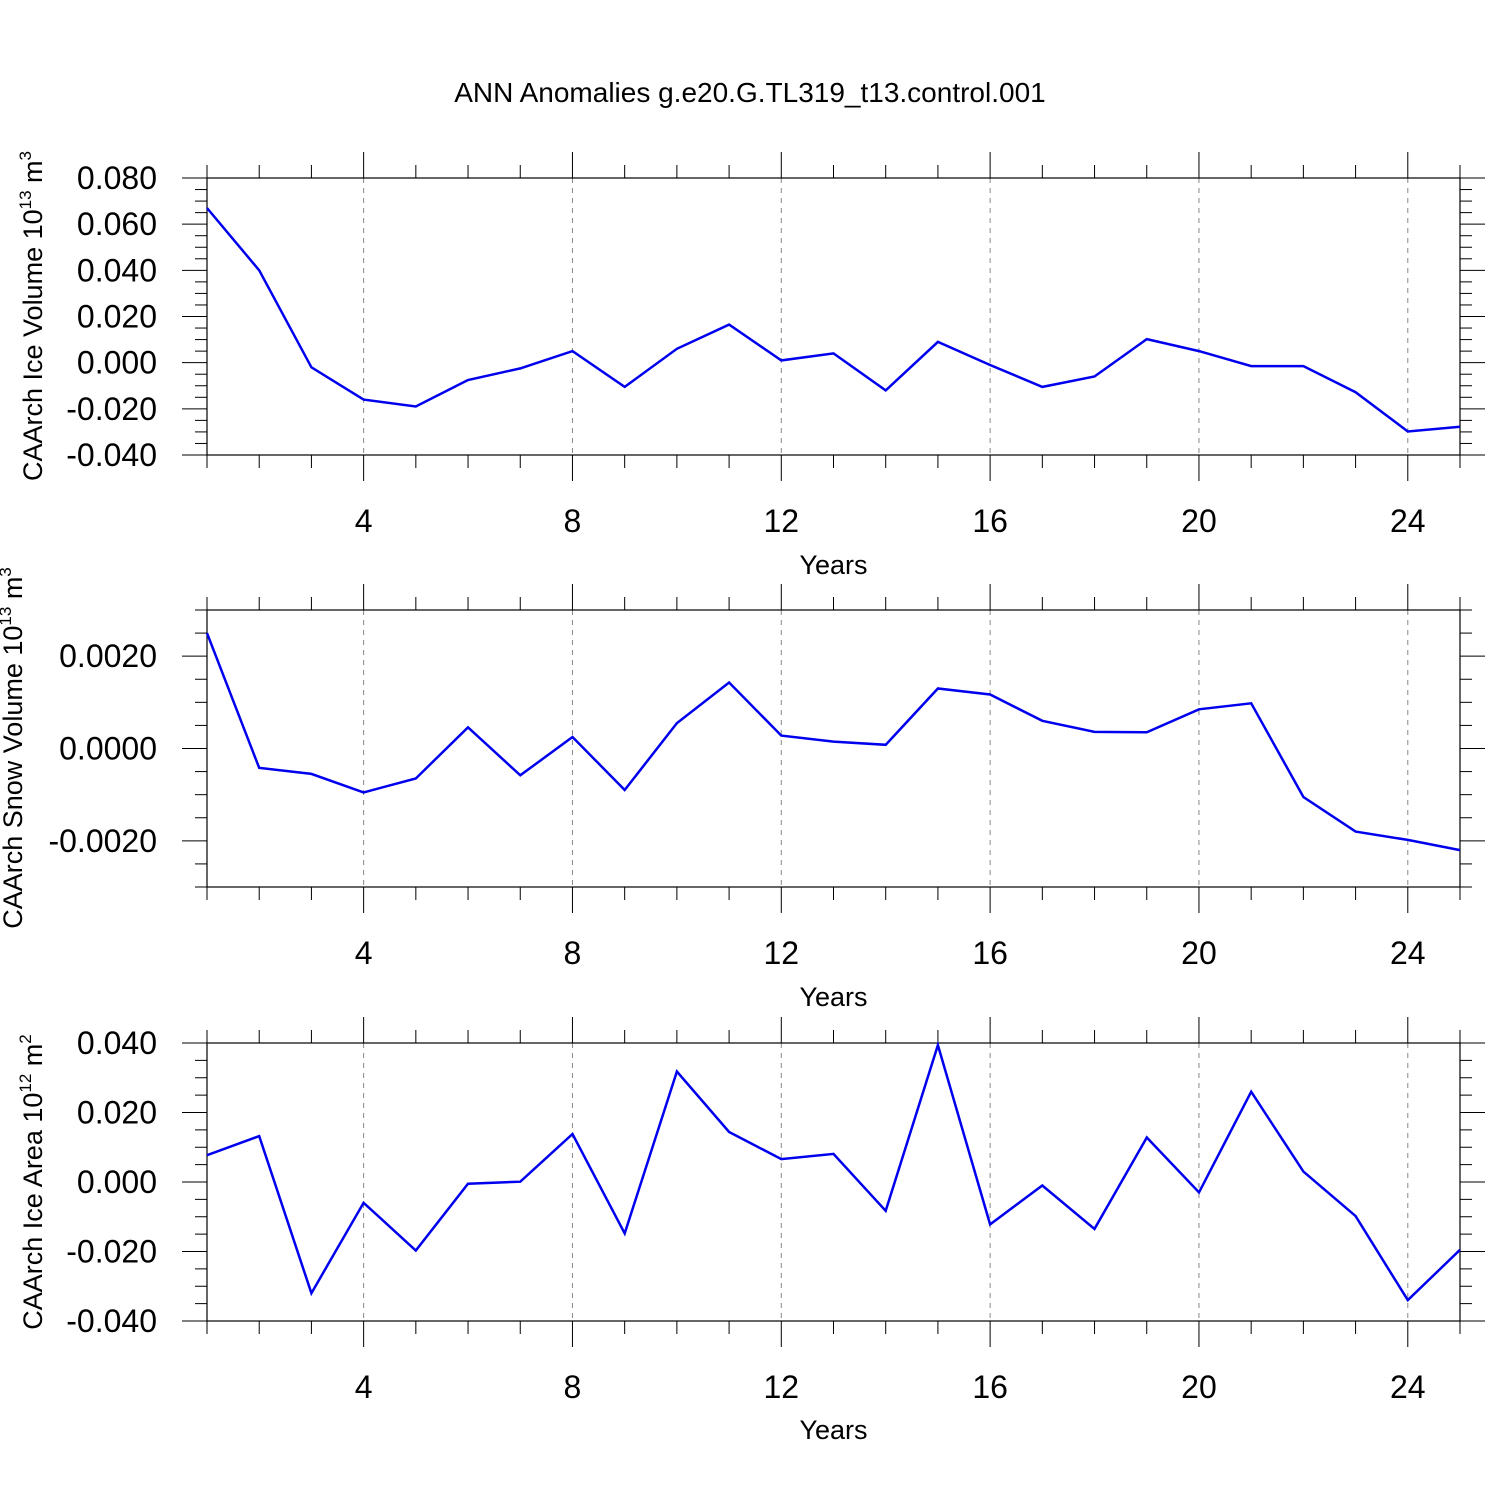  What do you see at coordinates (32, 1182) in the screenshot?
I see `y-axis-title: CAArch Ice Area 1012 m2` at bounding box center [32, 1182].